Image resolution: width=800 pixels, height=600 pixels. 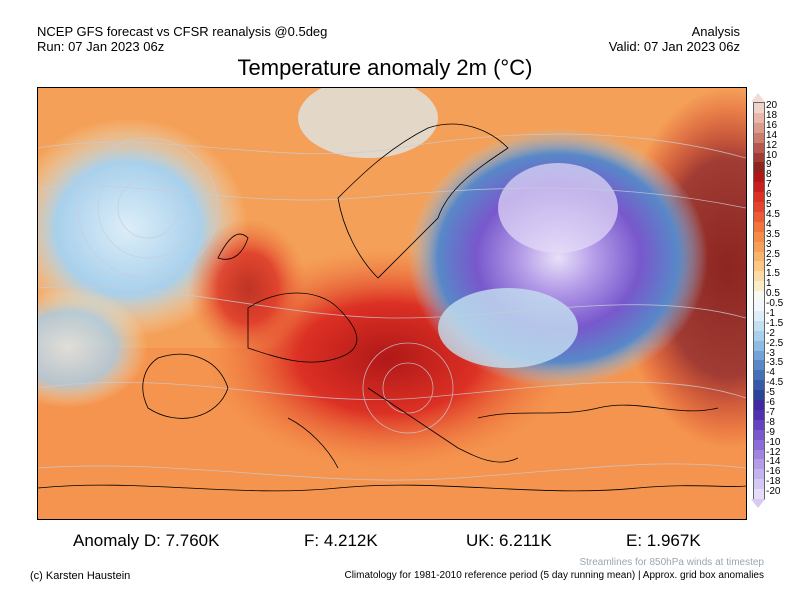 What do you see at coordinates (146, 540) in the screenshot?
I see `anomaly-d-stat: Anomaly D: 7.760K` at bounding box center [146, 540].